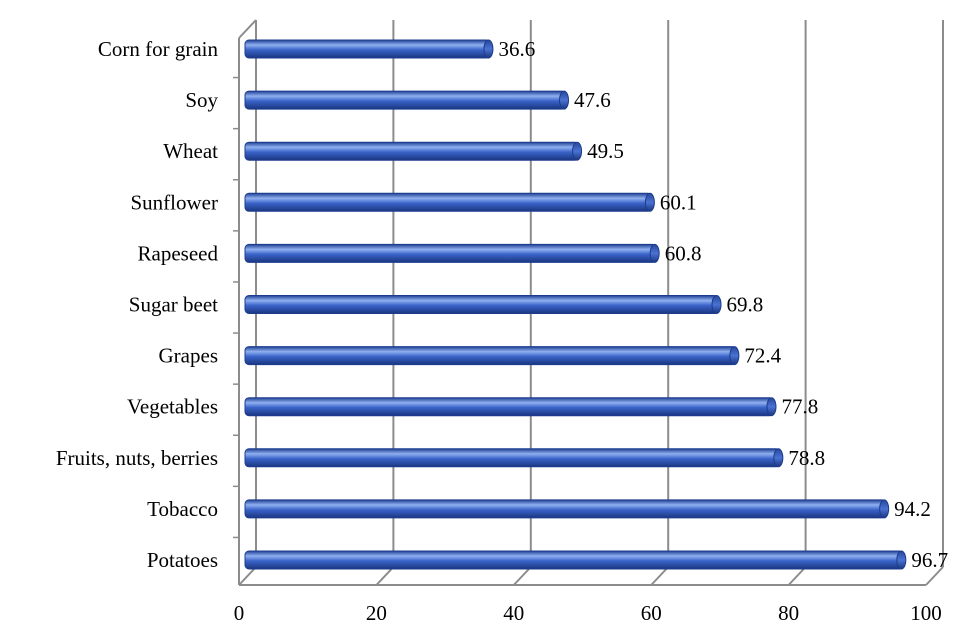  Describe the element at coordinates (516, 49) in the screenshot. I see `data-label: 36.6` at that location.